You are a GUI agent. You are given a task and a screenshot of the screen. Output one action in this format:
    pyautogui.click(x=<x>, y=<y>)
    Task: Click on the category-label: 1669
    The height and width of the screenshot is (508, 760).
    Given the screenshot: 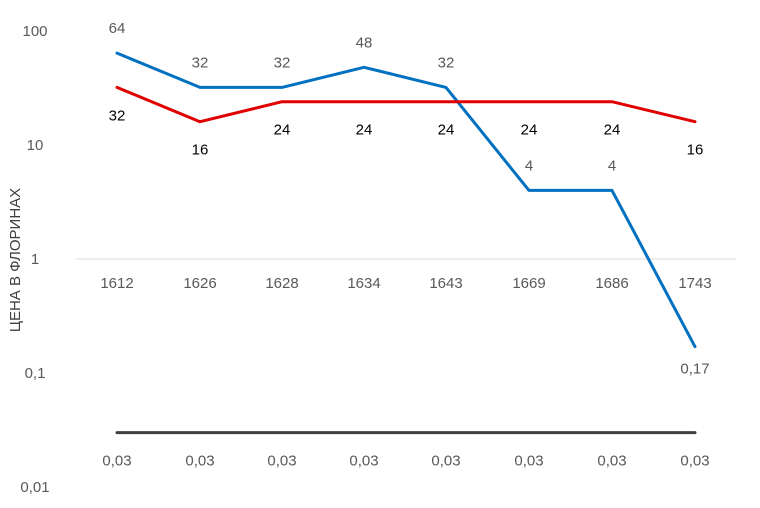 What is the action you would take?
    pyautogui.click(x=528, y=283)
    